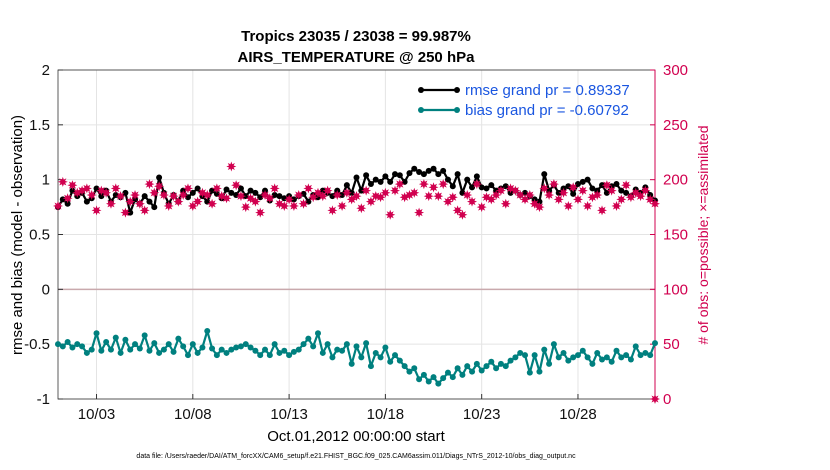  Describe the element at coordinates (17, 235) in the screenshot. I see `y-axis-label: rmse and bias (model - observation)` at that location.